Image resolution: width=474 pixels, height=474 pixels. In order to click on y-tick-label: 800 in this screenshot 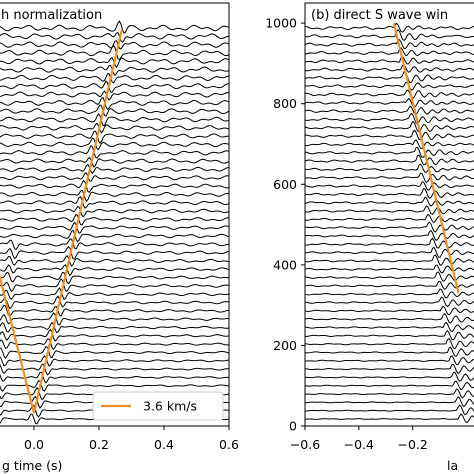, I will do `click(285, 103)`.